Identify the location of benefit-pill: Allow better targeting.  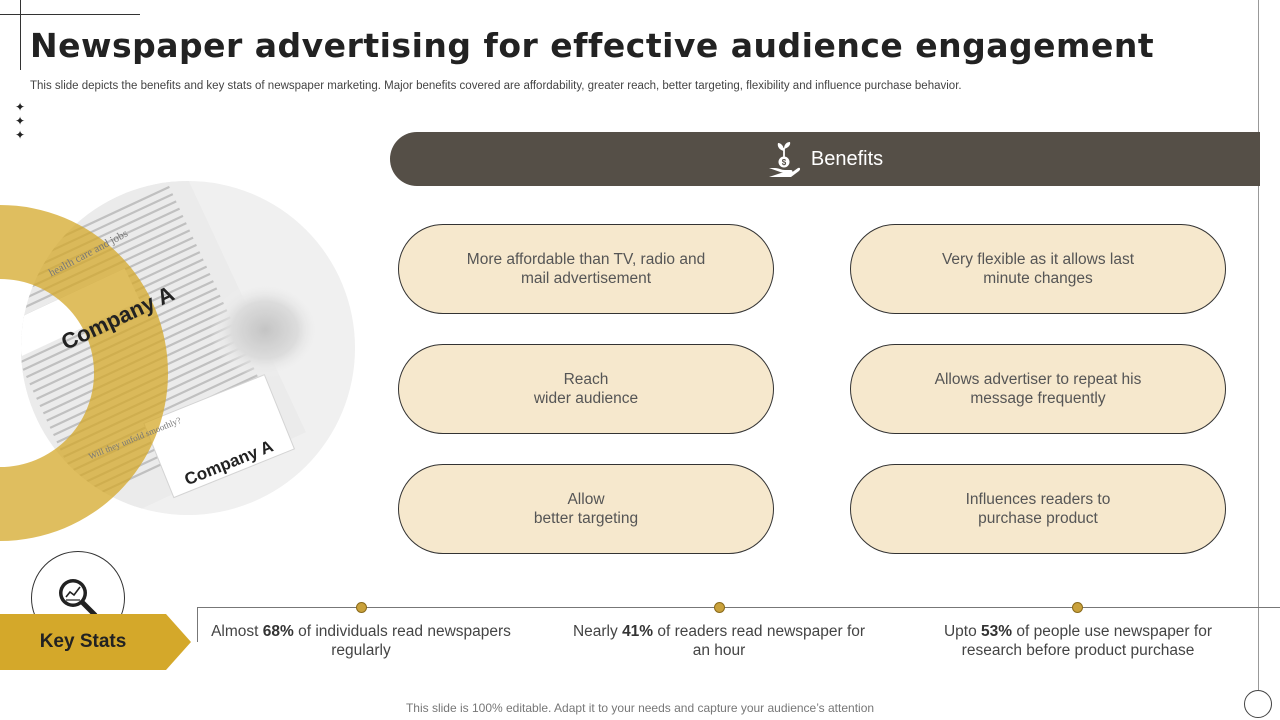
(586, 509).